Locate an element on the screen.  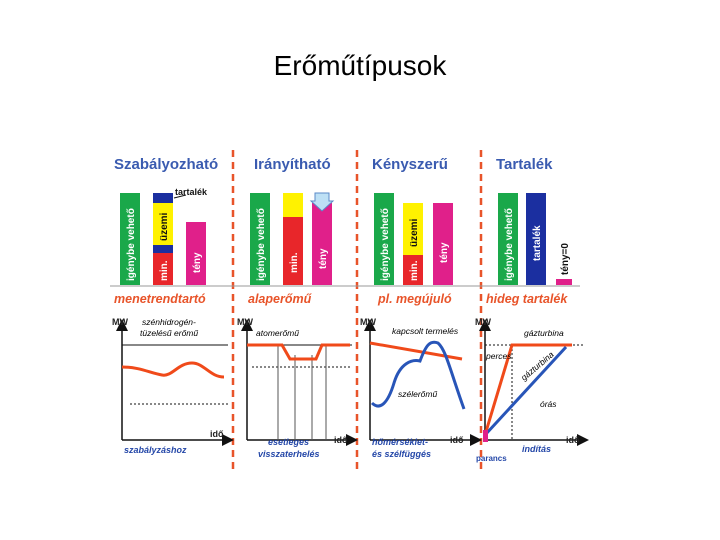
bar-teny0-4-label: tény=0 is located at coordinates (565, 259).